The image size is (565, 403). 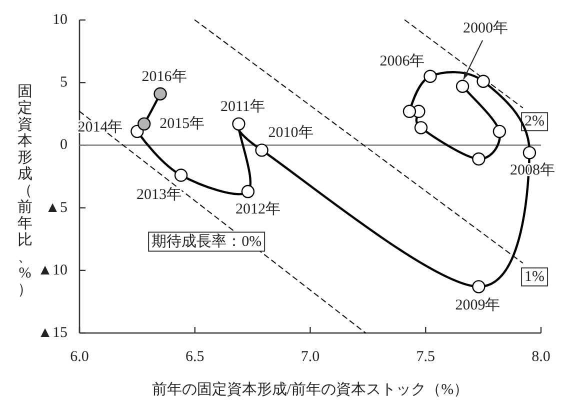 I want to click on x-tick-label: 6.5, so click(x=195, y=357).